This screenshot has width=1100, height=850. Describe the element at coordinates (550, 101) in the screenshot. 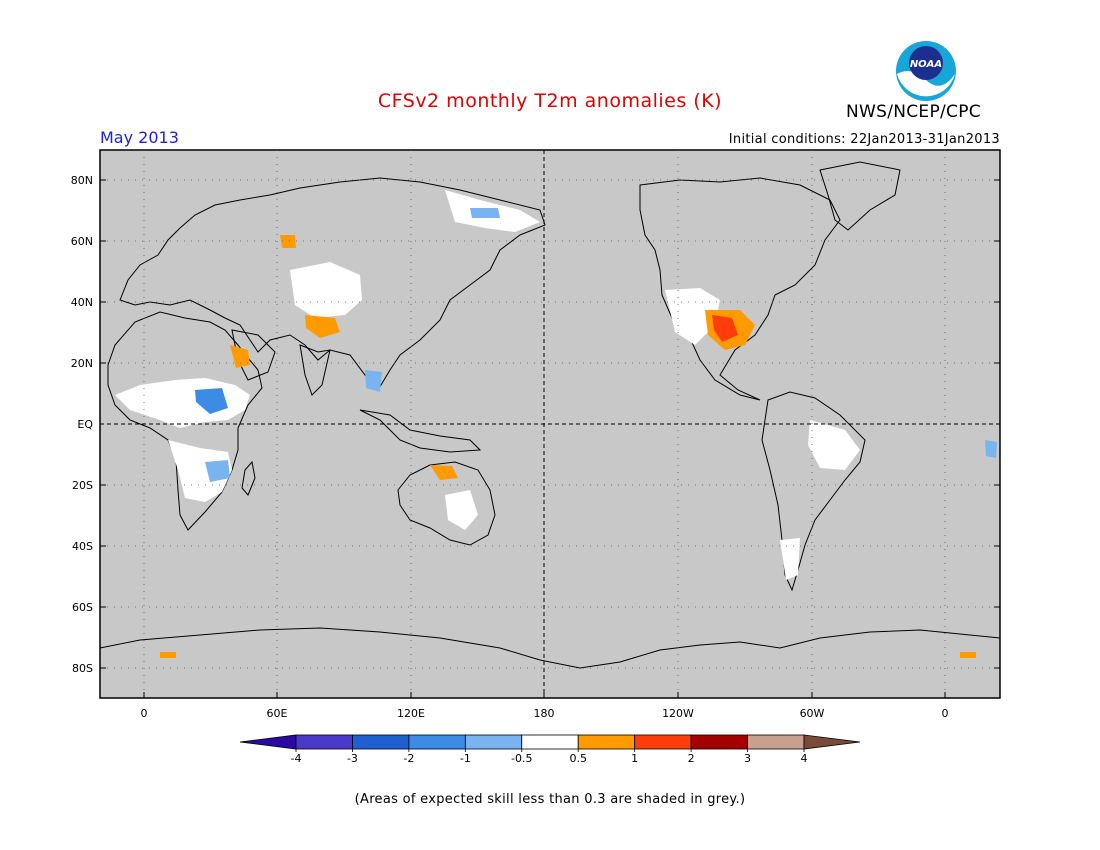

I see `chart-title: CFSv2 monthly T2m anomalies (K)` at that location.